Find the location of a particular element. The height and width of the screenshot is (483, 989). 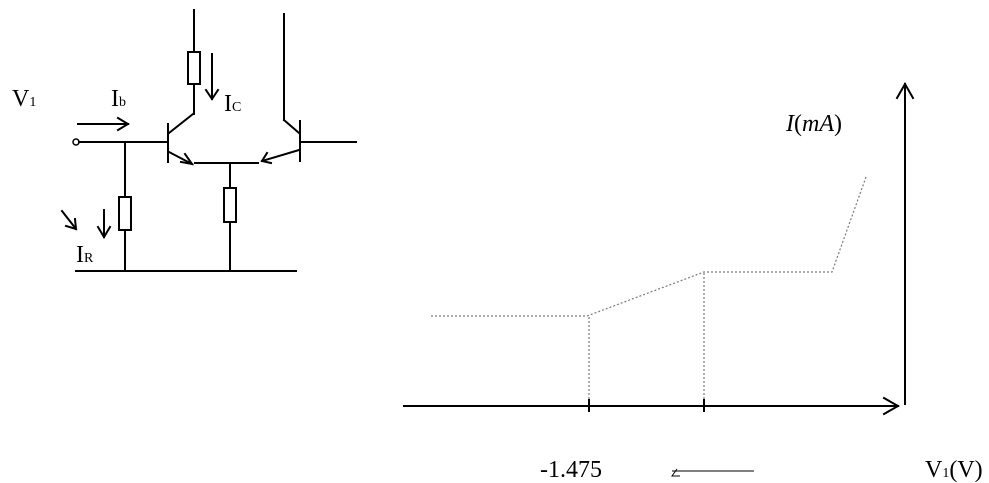

x-axis-label: V1(V) is located at coordinates (954, 470).